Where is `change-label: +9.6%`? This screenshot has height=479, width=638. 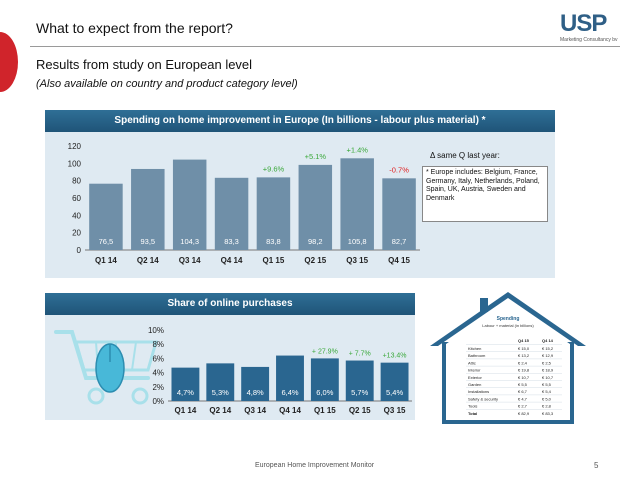
change-label: +9.6% is located at coordinates (274, 168).